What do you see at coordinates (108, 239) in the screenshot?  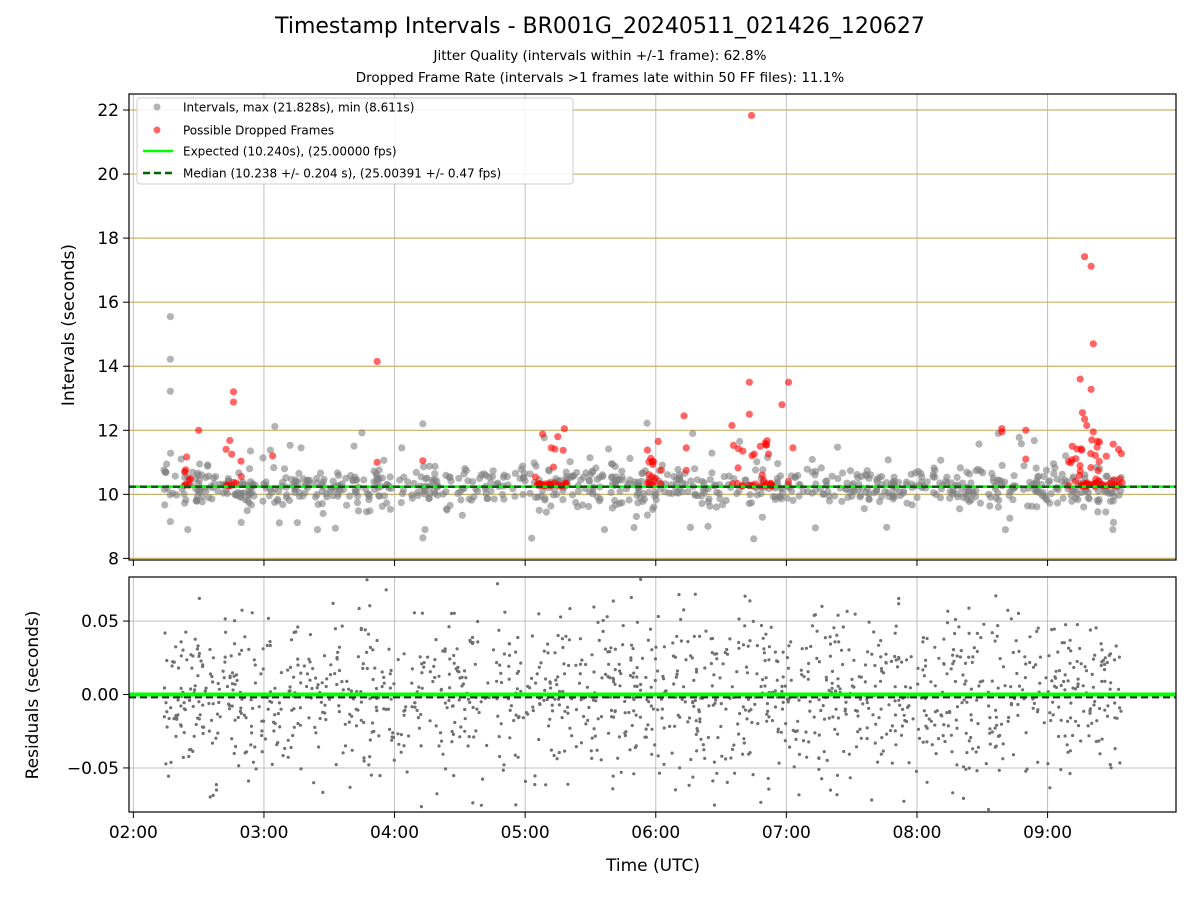 I see `intervals-y-tick-label: 18` at bounding box center [108, 239].